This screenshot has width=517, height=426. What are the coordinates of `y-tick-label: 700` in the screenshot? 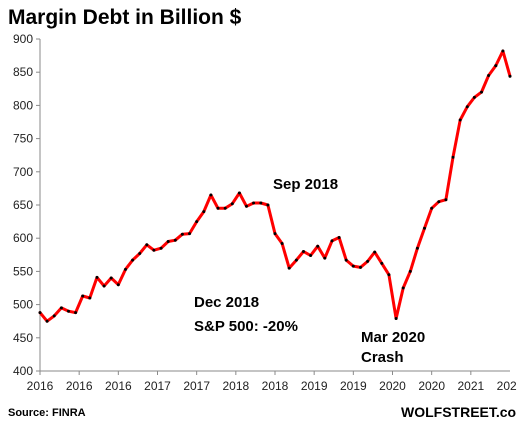 It's located at (23, 172).